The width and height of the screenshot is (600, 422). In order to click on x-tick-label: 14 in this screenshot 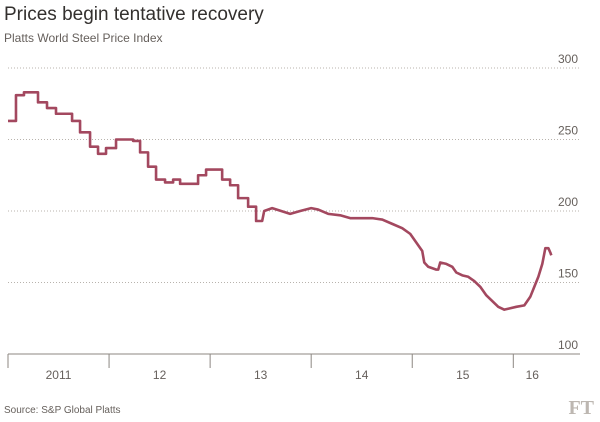, I will do `click(362, 375)`.